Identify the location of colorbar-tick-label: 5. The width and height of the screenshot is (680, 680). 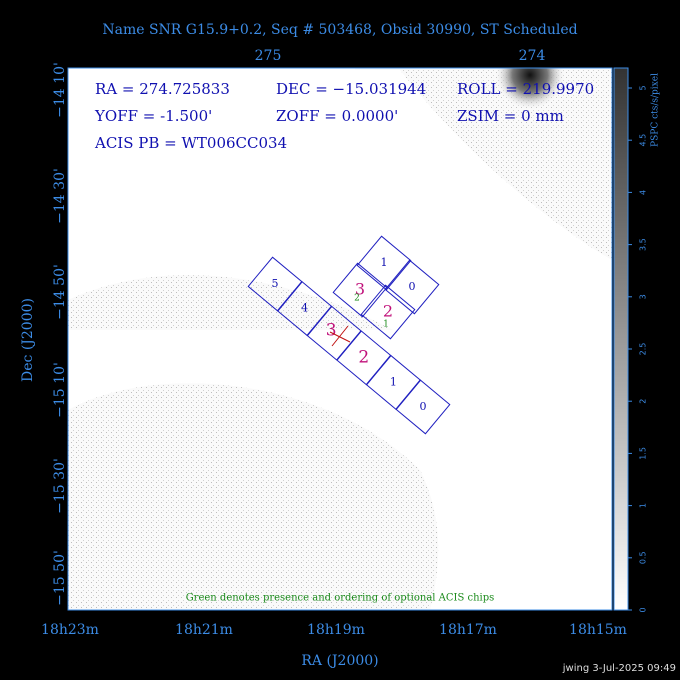
(643, 87).